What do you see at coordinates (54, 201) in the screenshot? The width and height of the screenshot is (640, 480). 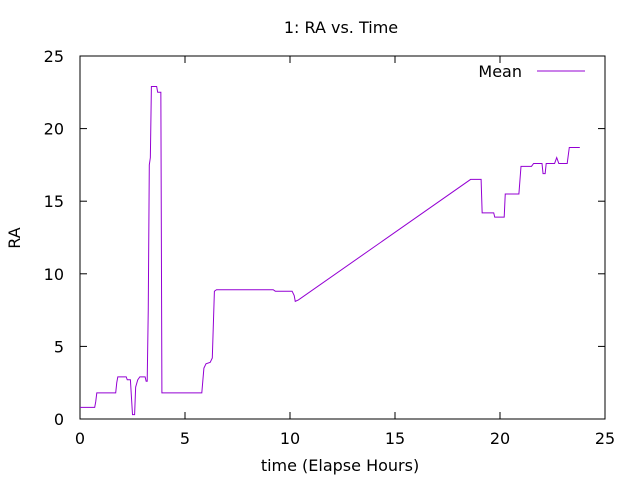 I see `y-tick-label: 15` at bounding box center [54, 201].